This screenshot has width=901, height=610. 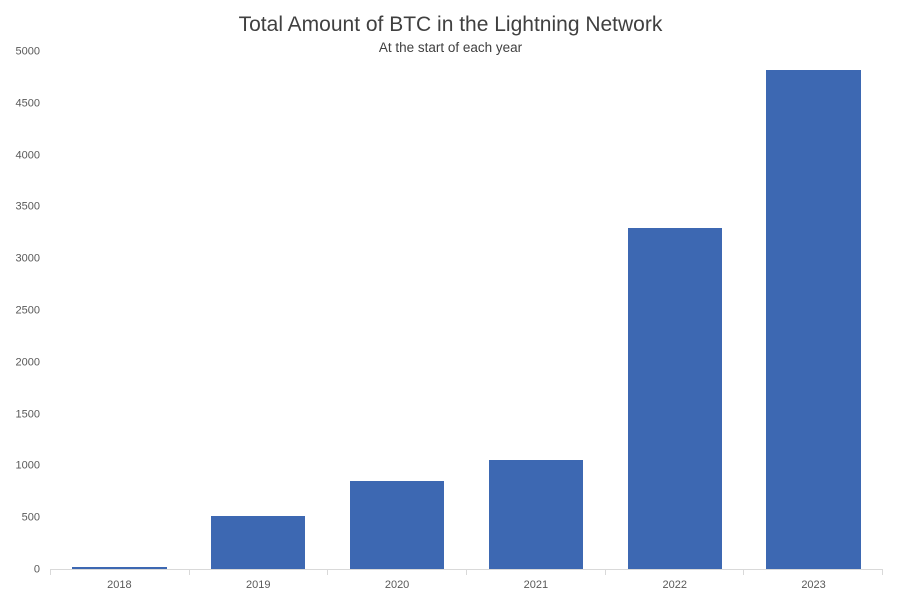 I want to click on bar-2022, so click(x=674, y=398).